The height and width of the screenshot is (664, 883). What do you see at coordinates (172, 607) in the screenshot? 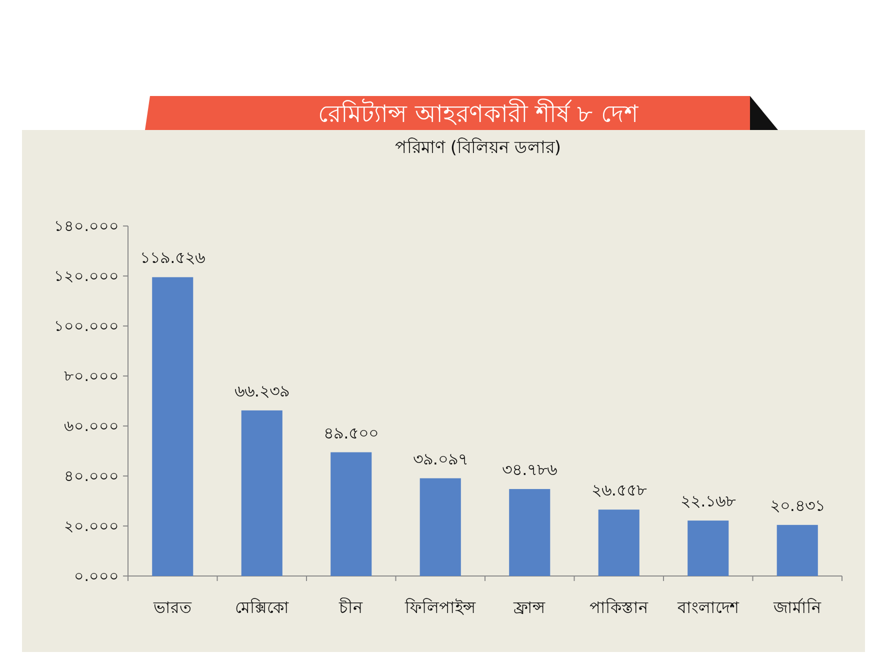
I see `x-tick-label: ভারত` at bounding box center [172, 607].